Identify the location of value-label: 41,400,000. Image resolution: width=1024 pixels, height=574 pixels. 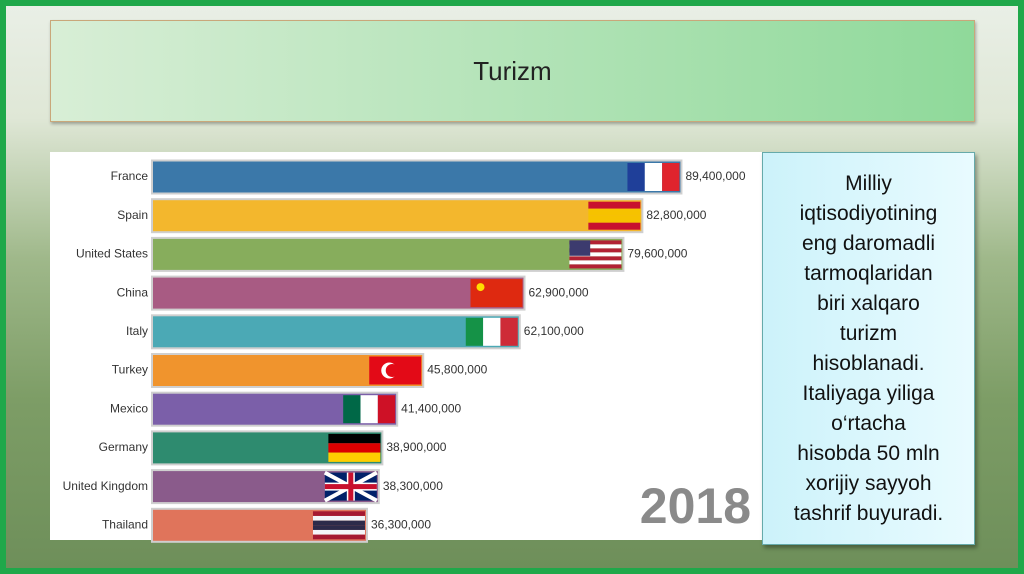
(431, 408).